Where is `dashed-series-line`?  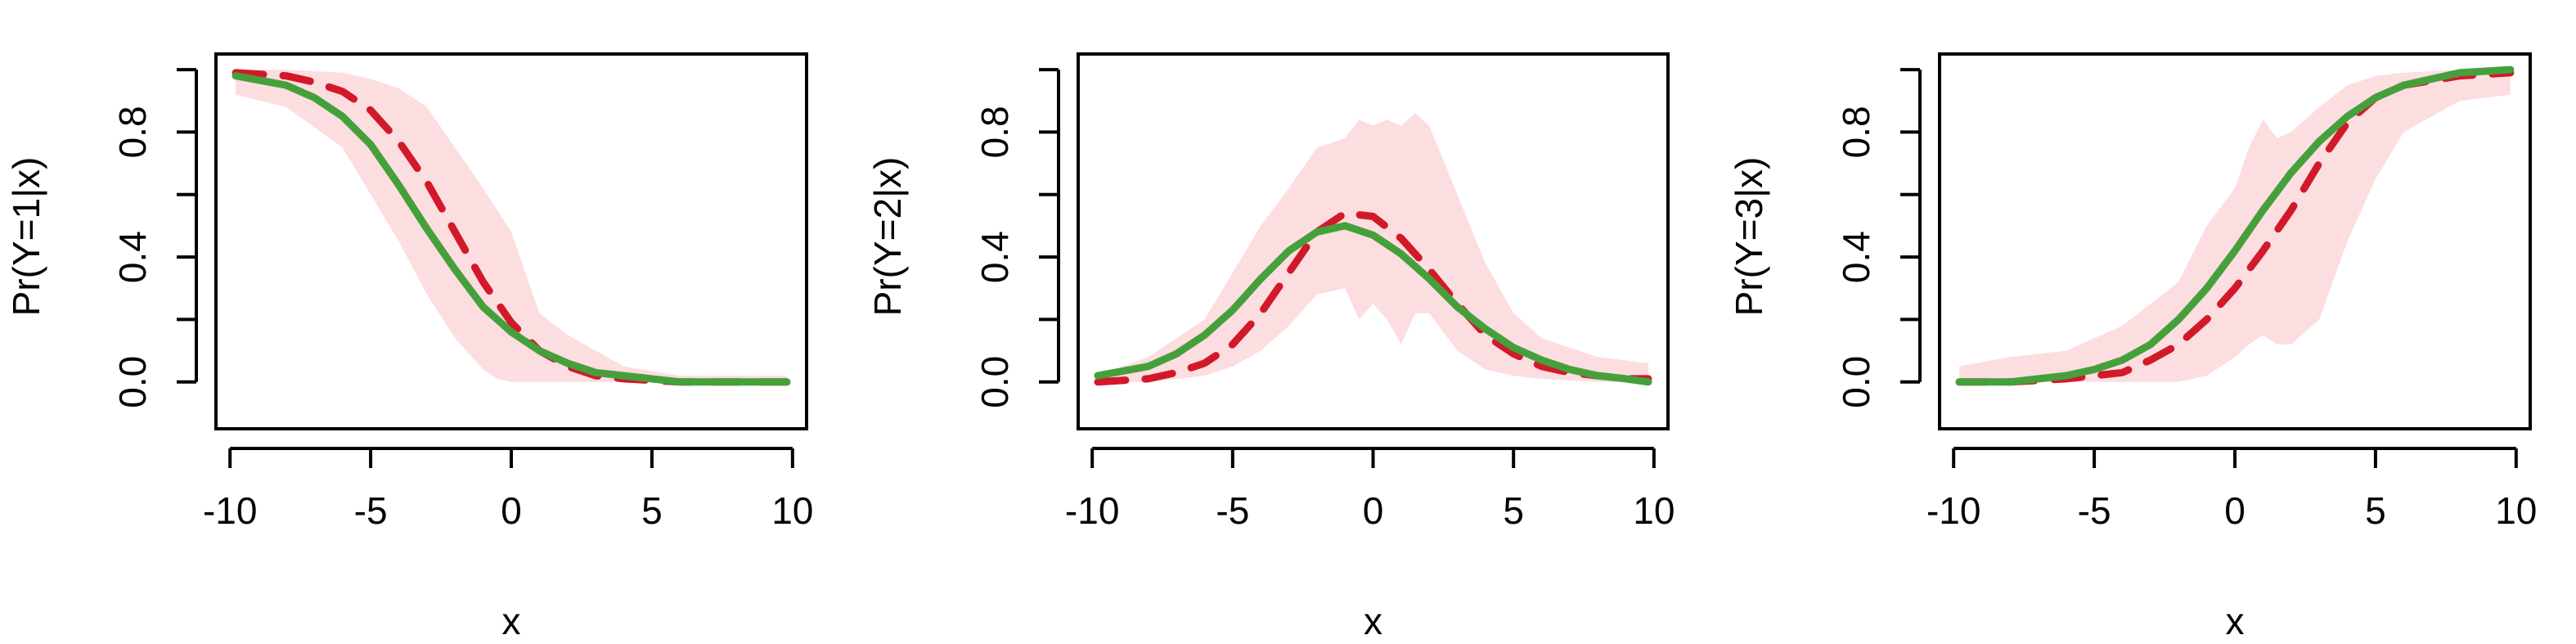 dashed-series-line is located at coordinates (2235, 227).